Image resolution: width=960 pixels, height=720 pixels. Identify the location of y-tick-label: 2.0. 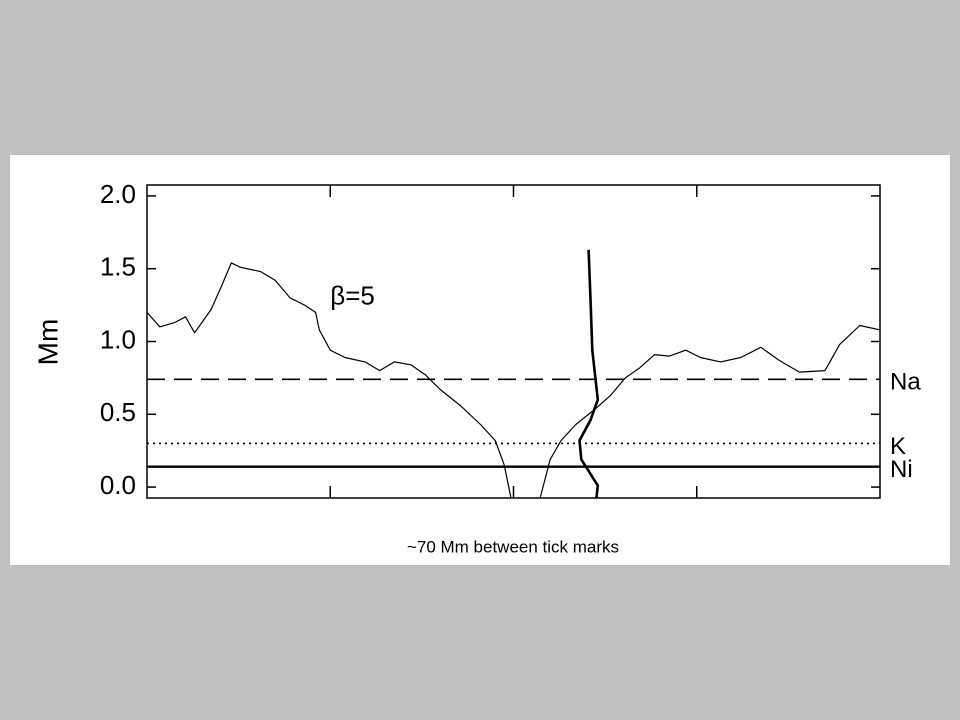
(118, 194).